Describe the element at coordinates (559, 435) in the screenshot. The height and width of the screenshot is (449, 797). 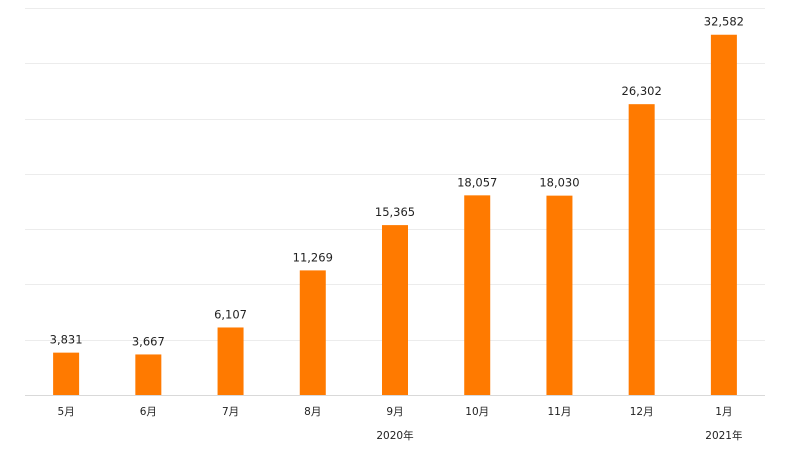
I see `x-axis-year-labels: 2020年 2021年` at that location.